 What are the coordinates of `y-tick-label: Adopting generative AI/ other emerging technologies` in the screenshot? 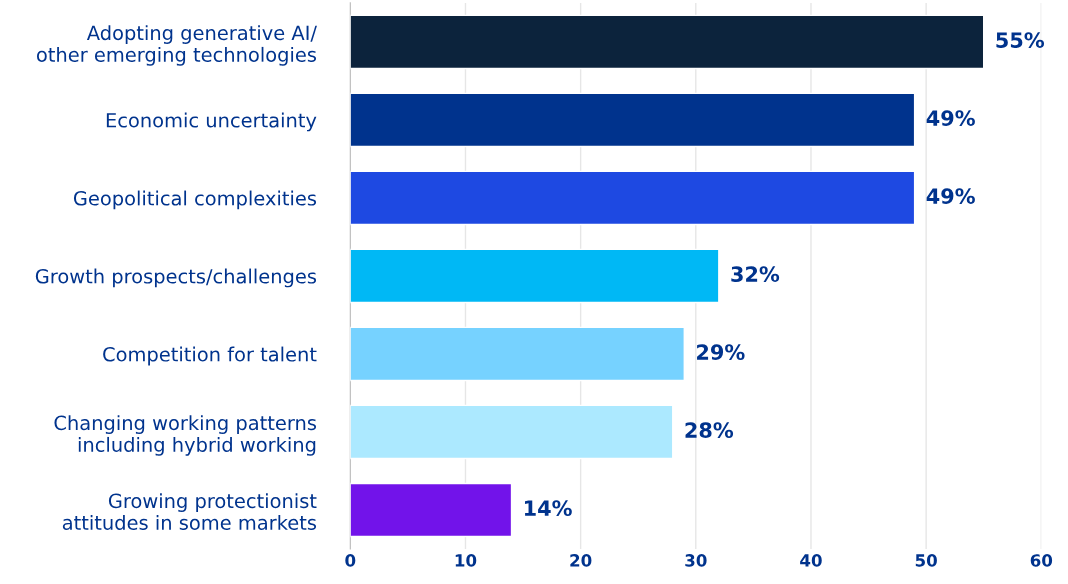 It's located at (176, 45).